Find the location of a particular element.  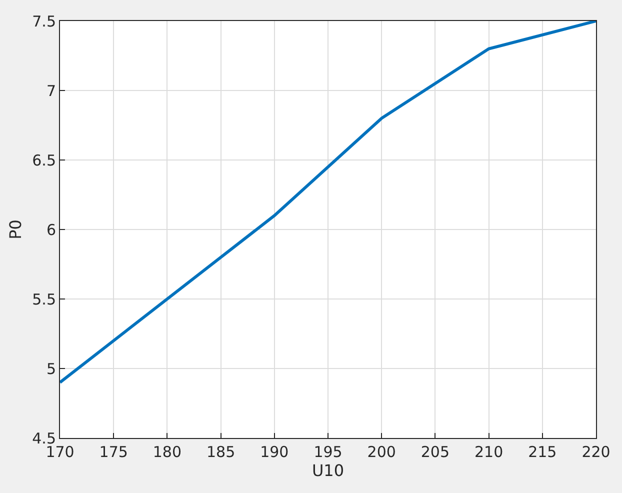

x-tick-label: 220 is located at coordinates (596, 452).